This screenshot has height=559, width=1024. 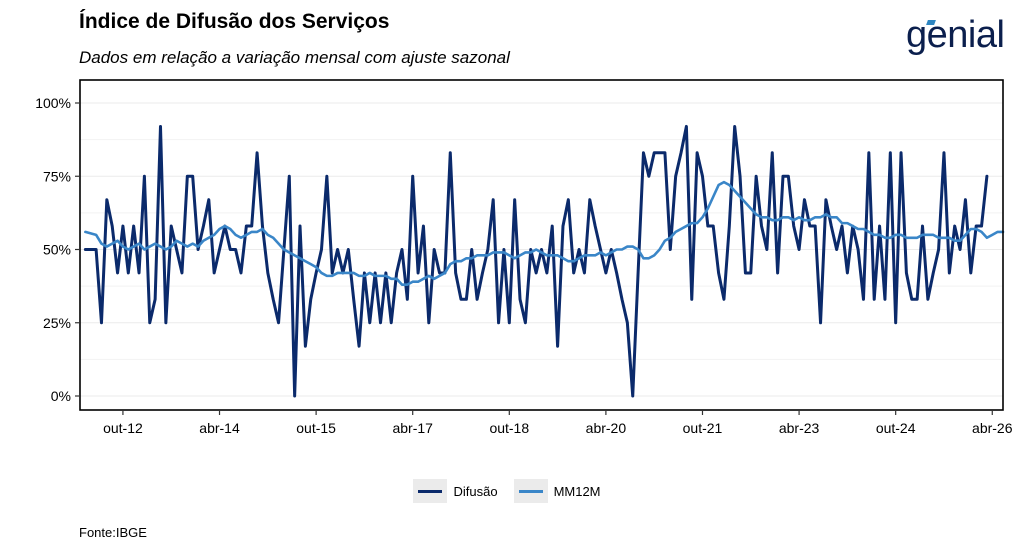 I want to click on y-tick-label: 0%, so click(x=61, y=396).